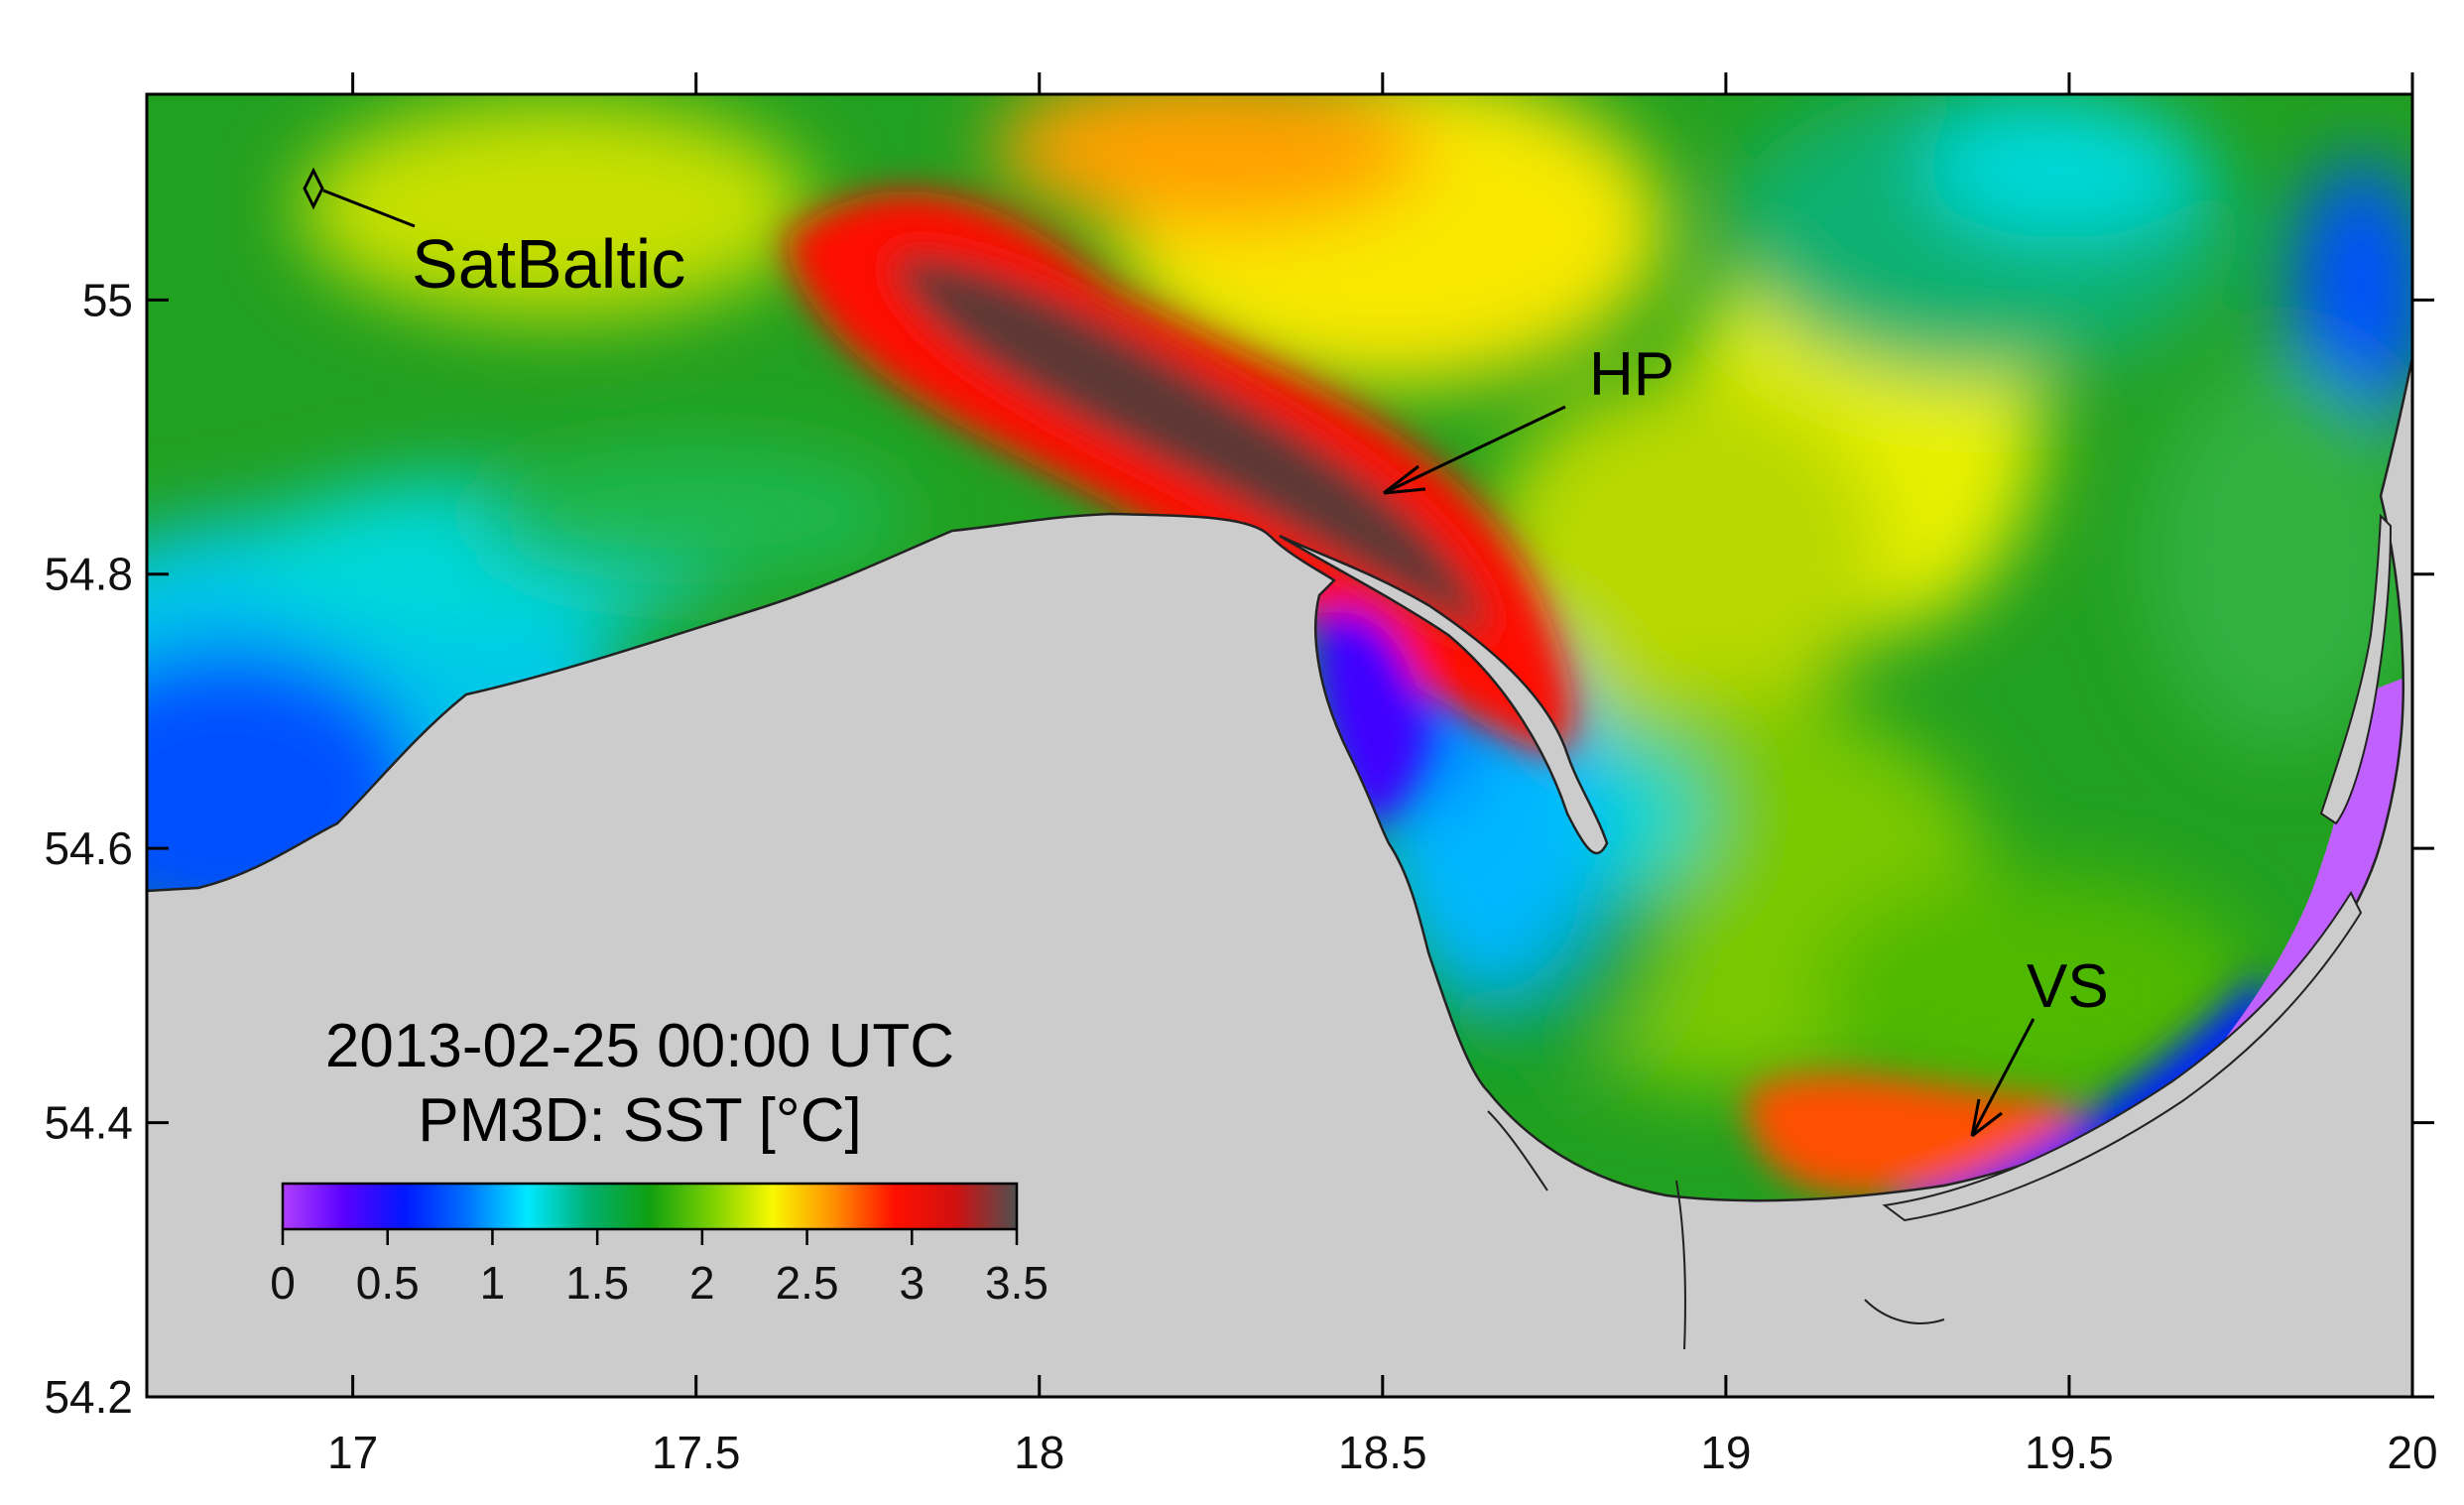 The height and width of the screenshot is (1505, 2464). Describe the element at coordinates (388, 1283) in the screenshot. I see `colorbar-tick-label: 0.5` at that location.